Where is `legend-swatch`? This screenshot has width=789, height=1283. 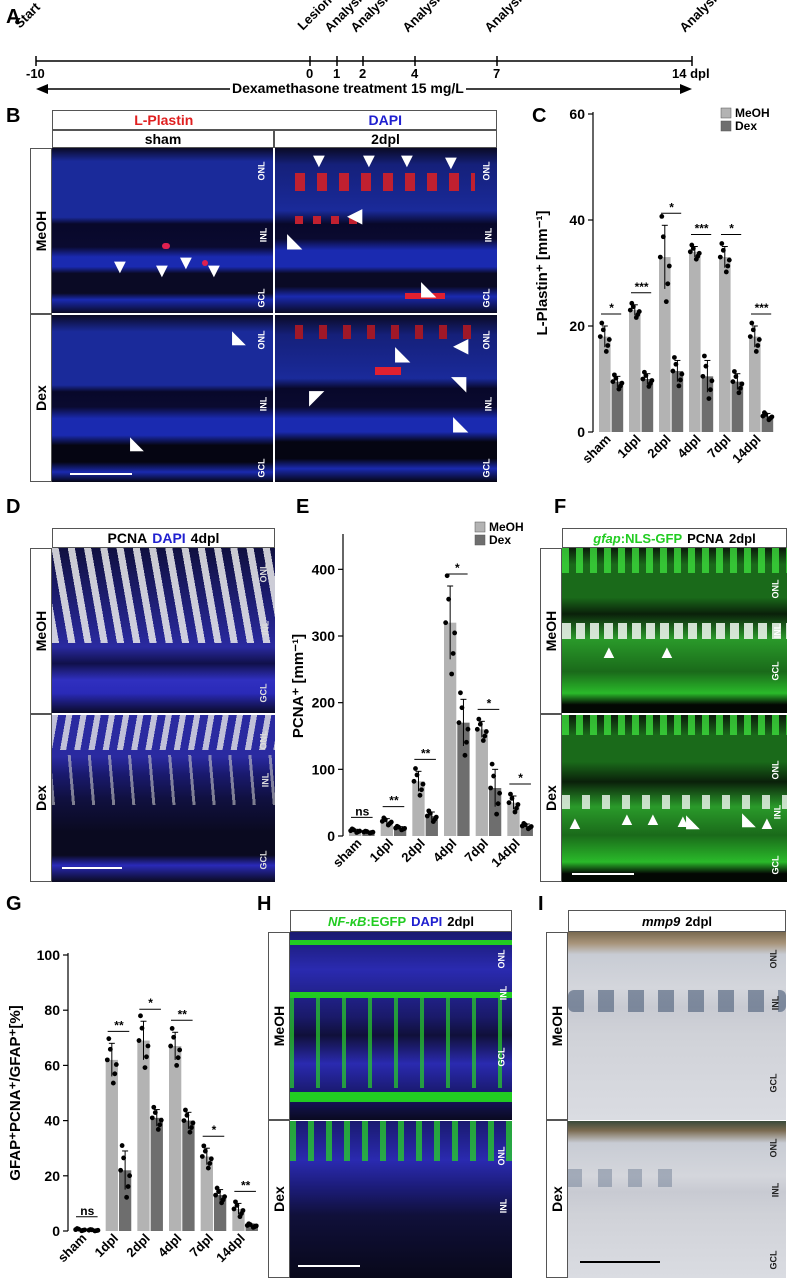
legend-swatch is located at coordinates (726, 126).